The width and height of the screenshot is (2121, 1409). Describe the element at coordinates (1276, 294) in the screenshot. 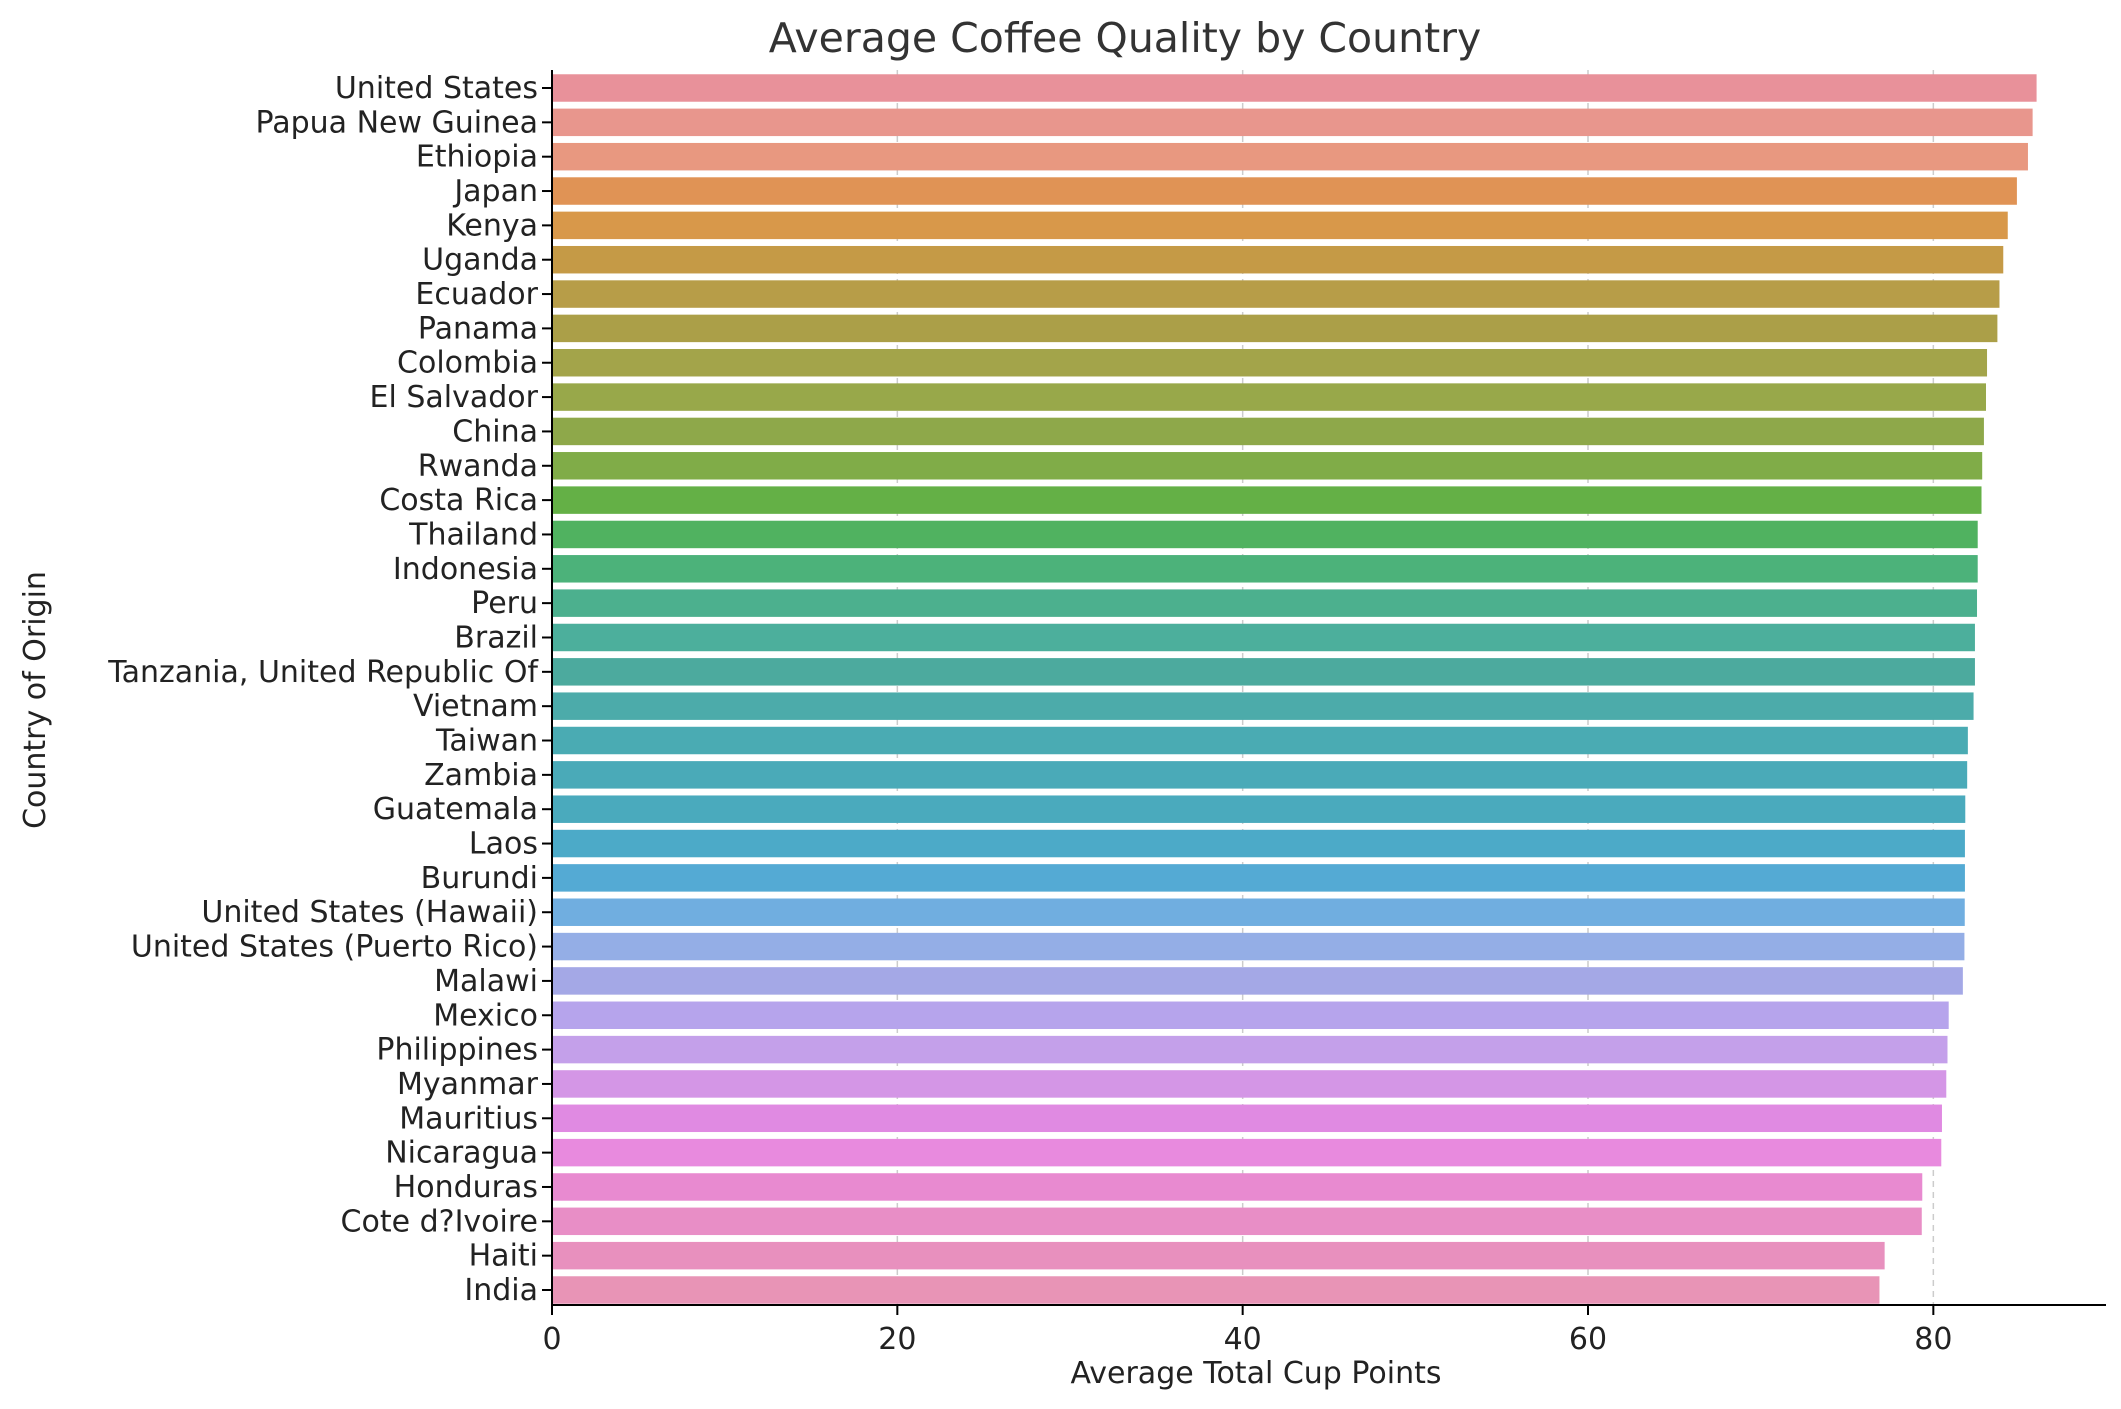

I see `bar-ecuador` at that location.